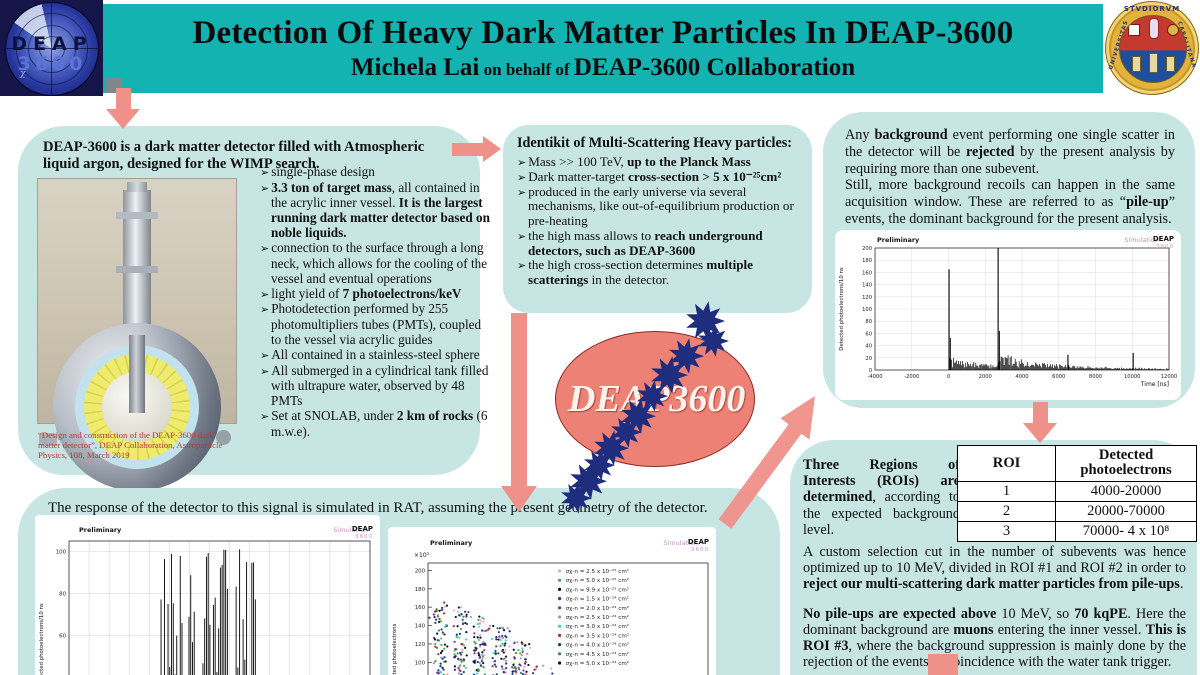 This screenshot has height=675, width=1200. Describe the element at coordinates (597, 626) in the screenshot. I see `svg-text: σχ-n = 3.0 x 10⁻²⁴ cm²` at that location.